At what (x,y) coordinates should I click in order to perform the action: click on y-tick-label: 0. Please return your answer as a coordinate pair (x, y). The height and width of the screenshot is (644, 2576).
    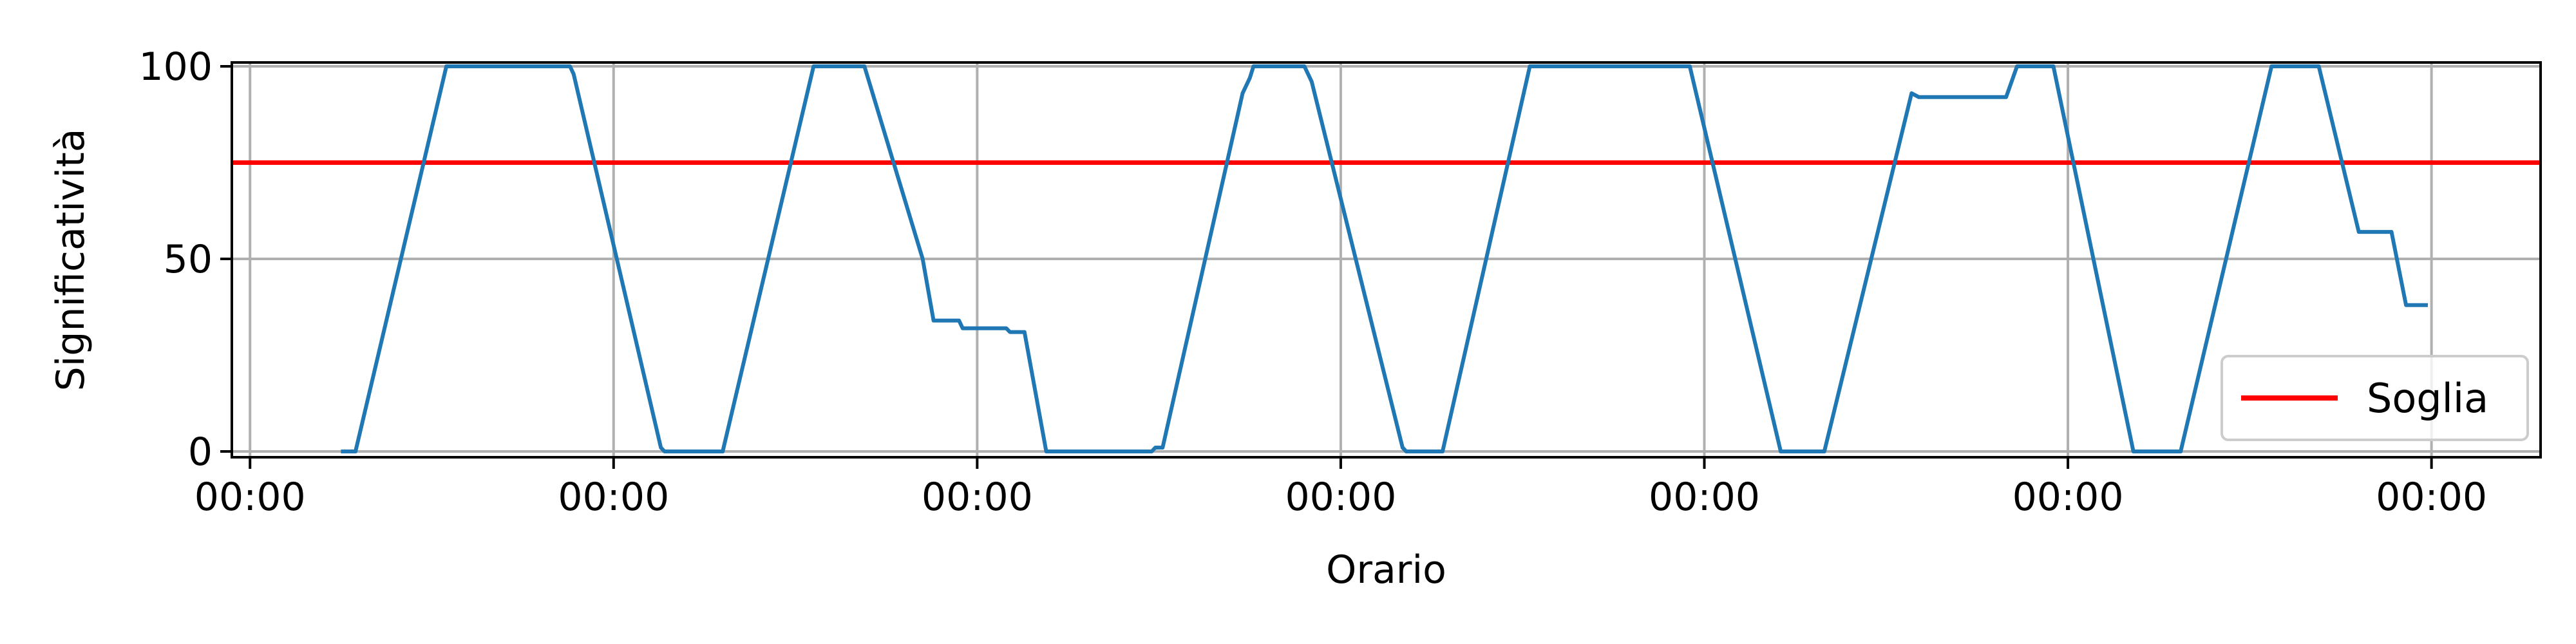
    Looking at the image, I should click on (200, 452).